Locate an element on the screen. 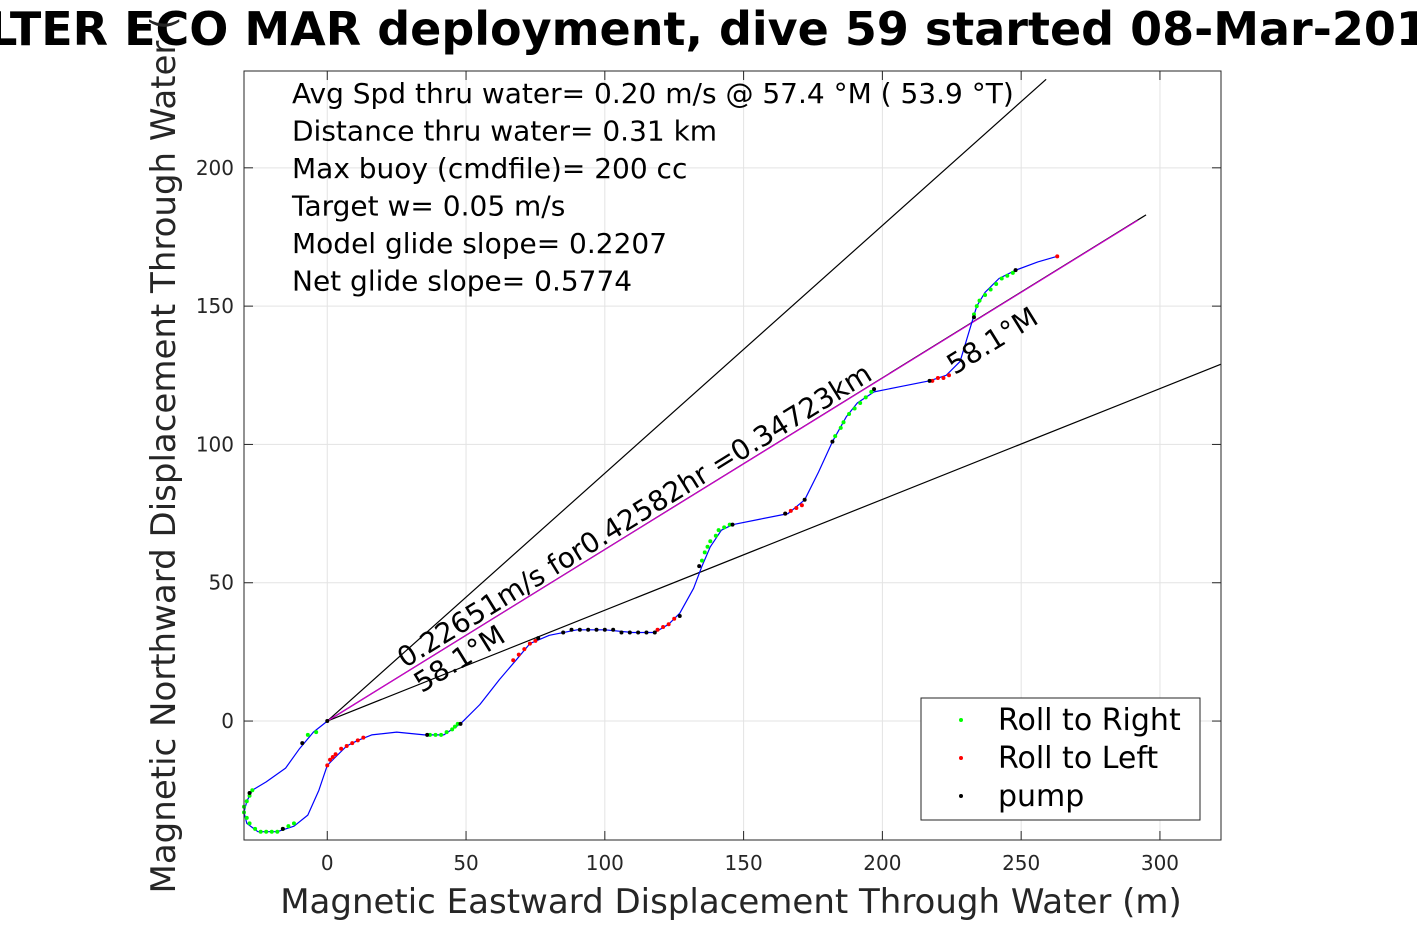 This screenshot has width=1417, height=945. legend-label-1: Roll to Left is located at coordinates (1078, 758).